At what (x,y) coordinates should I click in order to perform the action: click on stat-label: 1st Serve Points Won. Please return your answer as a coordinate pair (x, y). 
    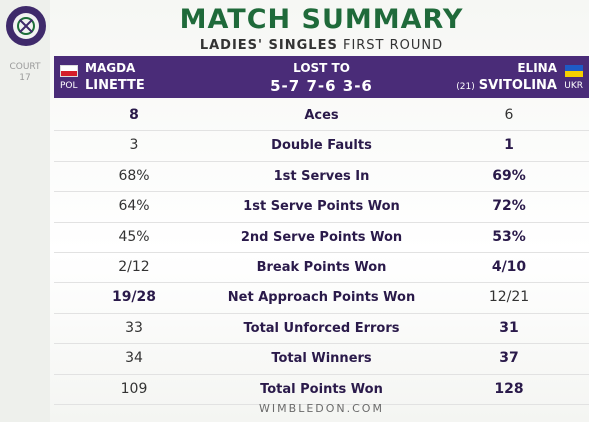
    Looking at the image, I should click on (321, 207).